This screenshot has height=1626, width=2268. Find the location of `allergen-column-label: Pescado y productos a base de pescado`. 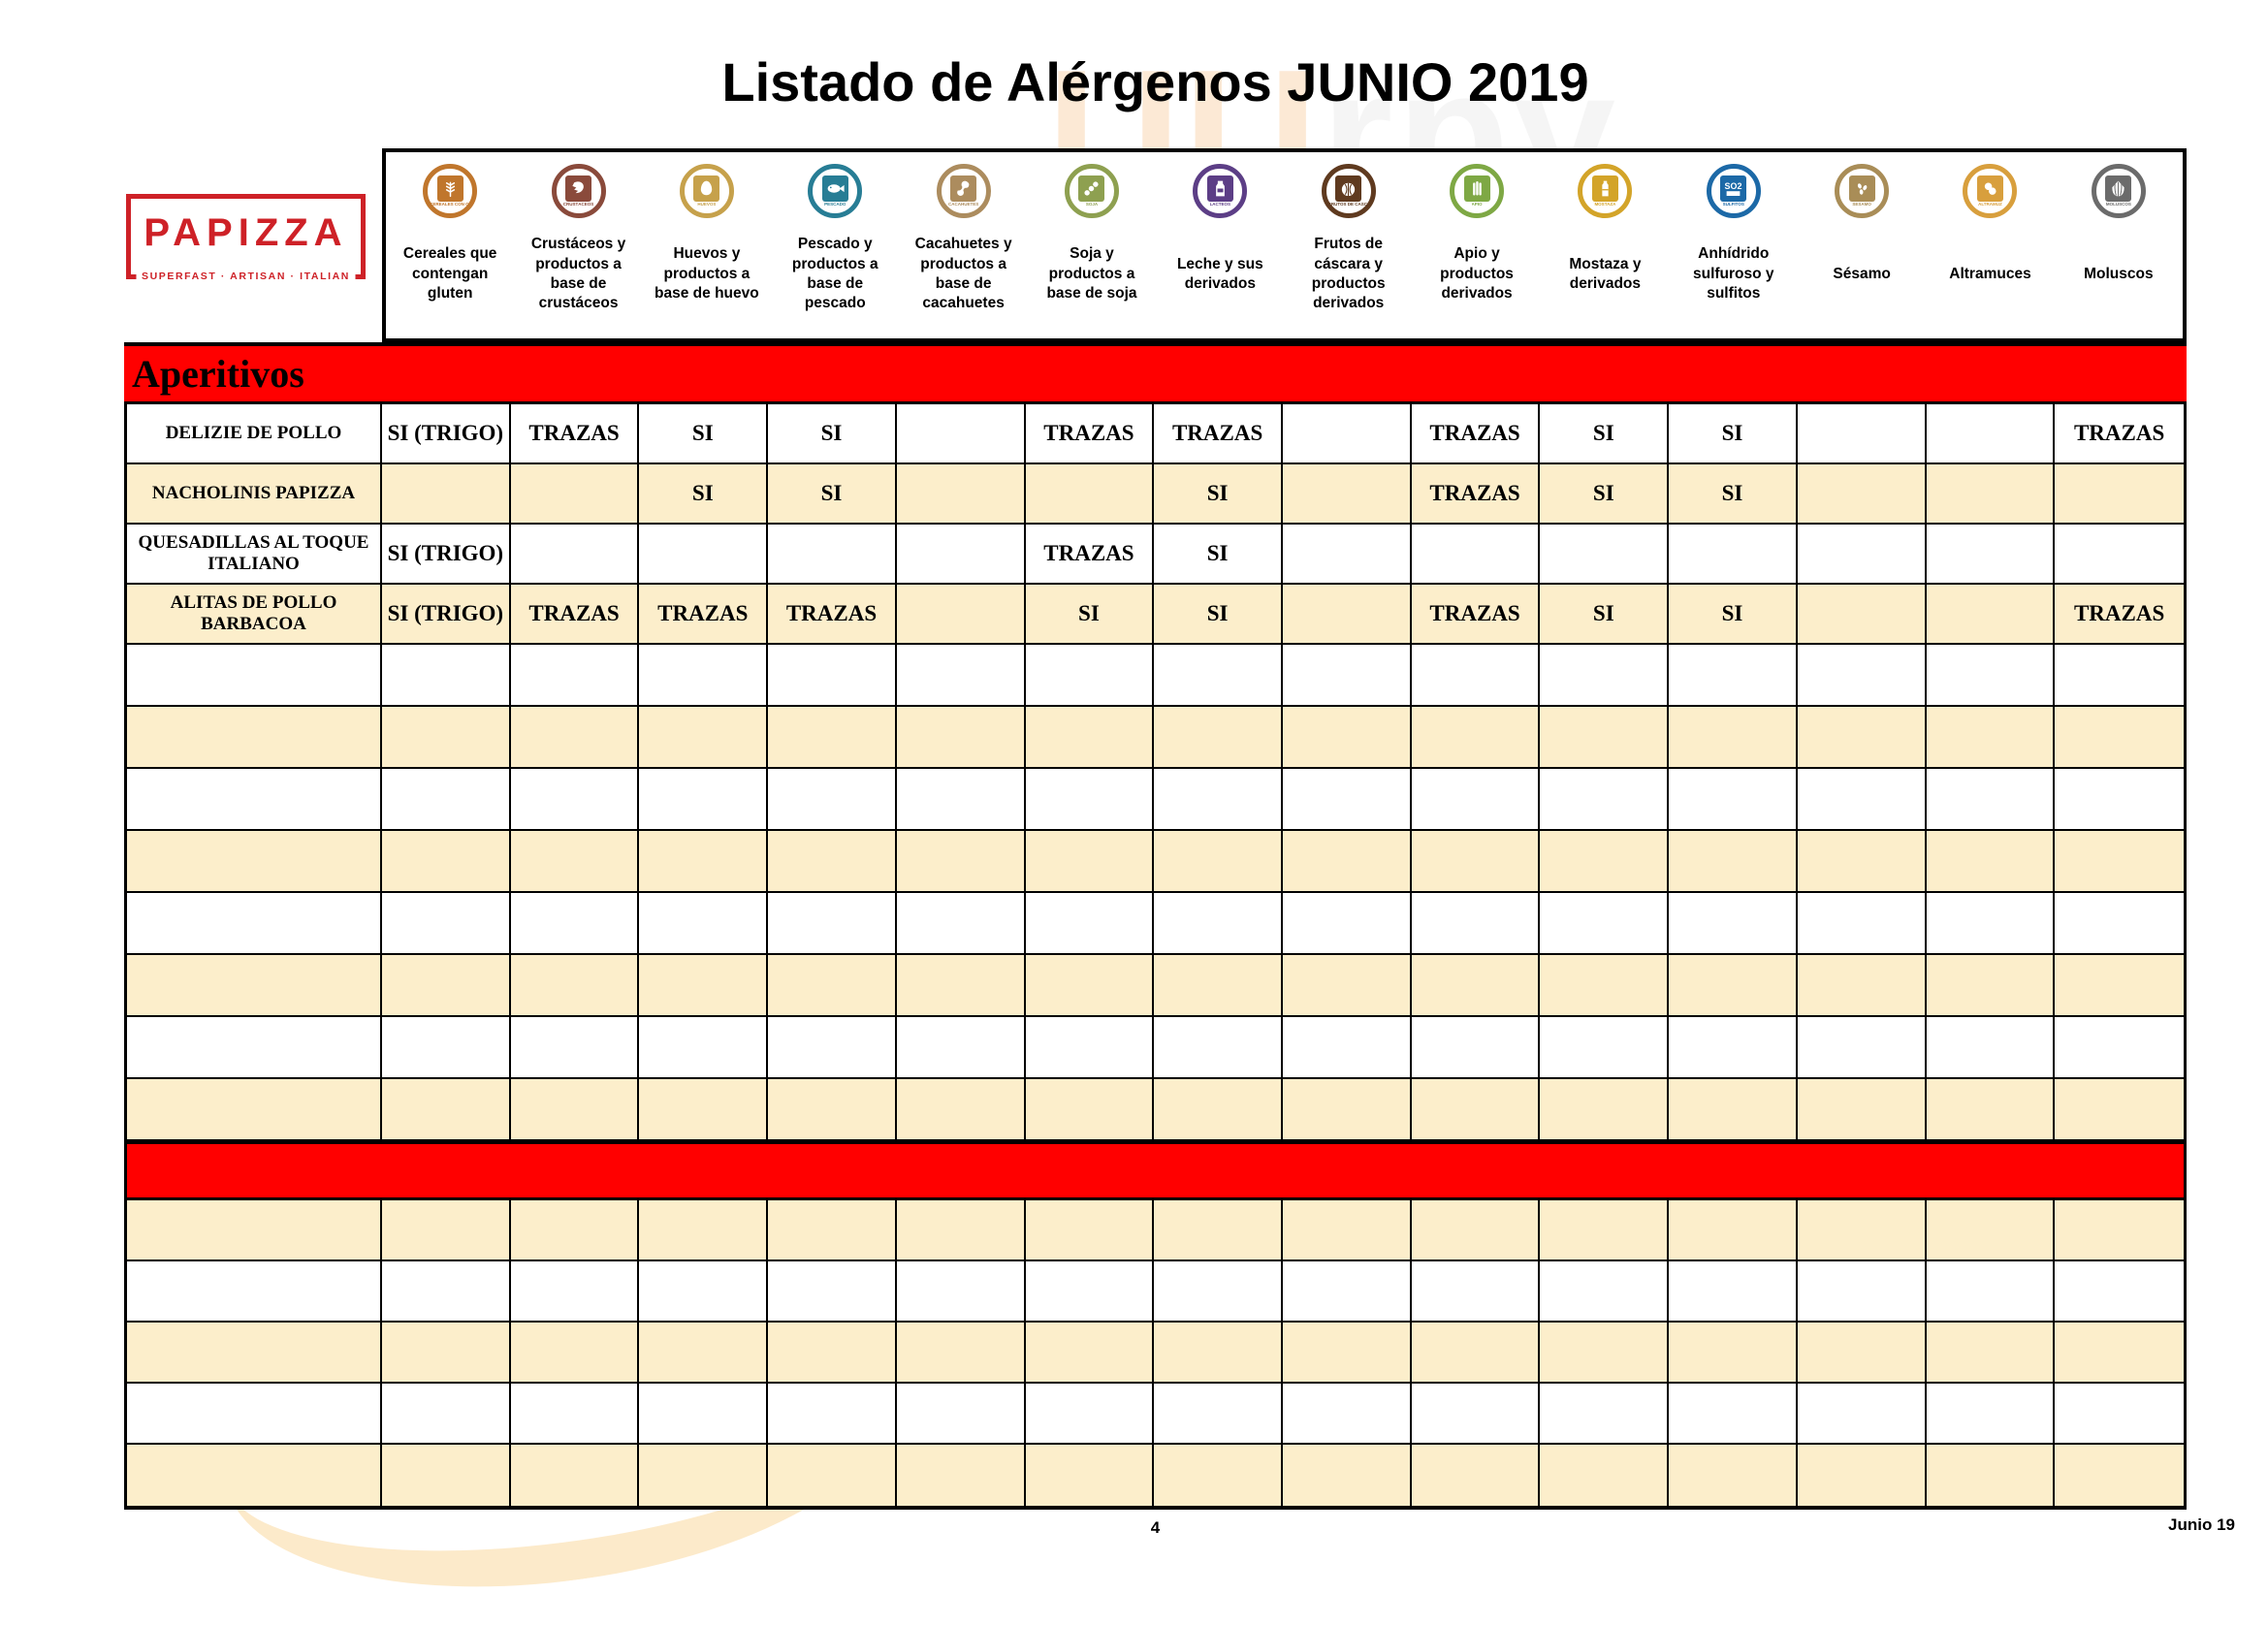

allergen-column-label: Pescado y productos a base de pescado is located at coordinates (834, 274).